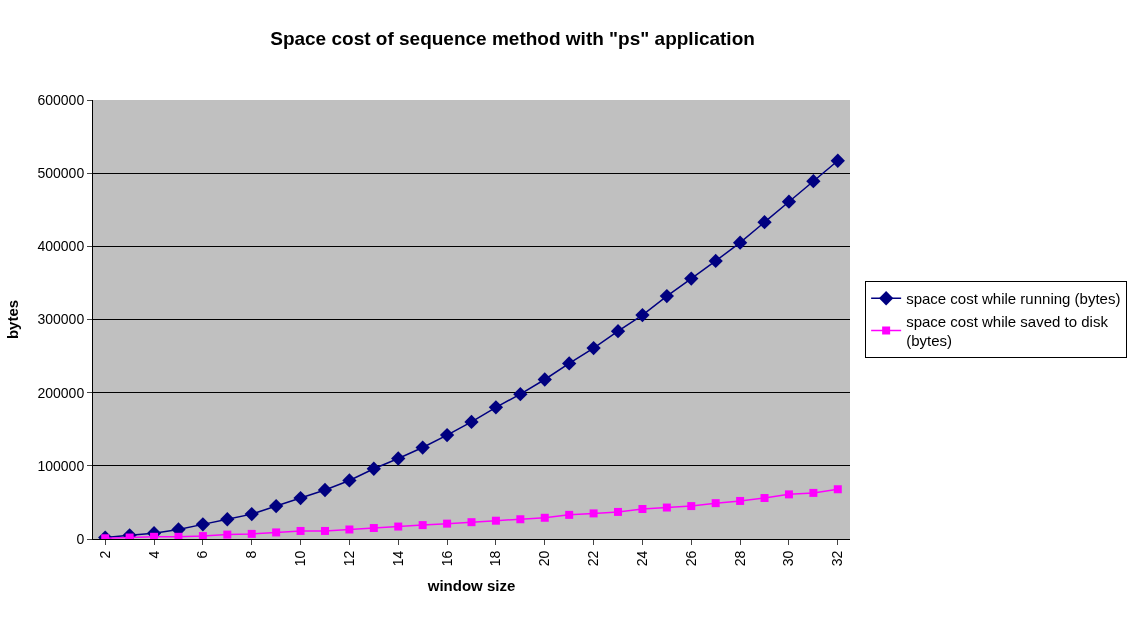 This screenshot has width=1139, height=634. Describe the element at coordinates (348, 558) in the screenshot. I see `x-tick-label: 12` at that location.